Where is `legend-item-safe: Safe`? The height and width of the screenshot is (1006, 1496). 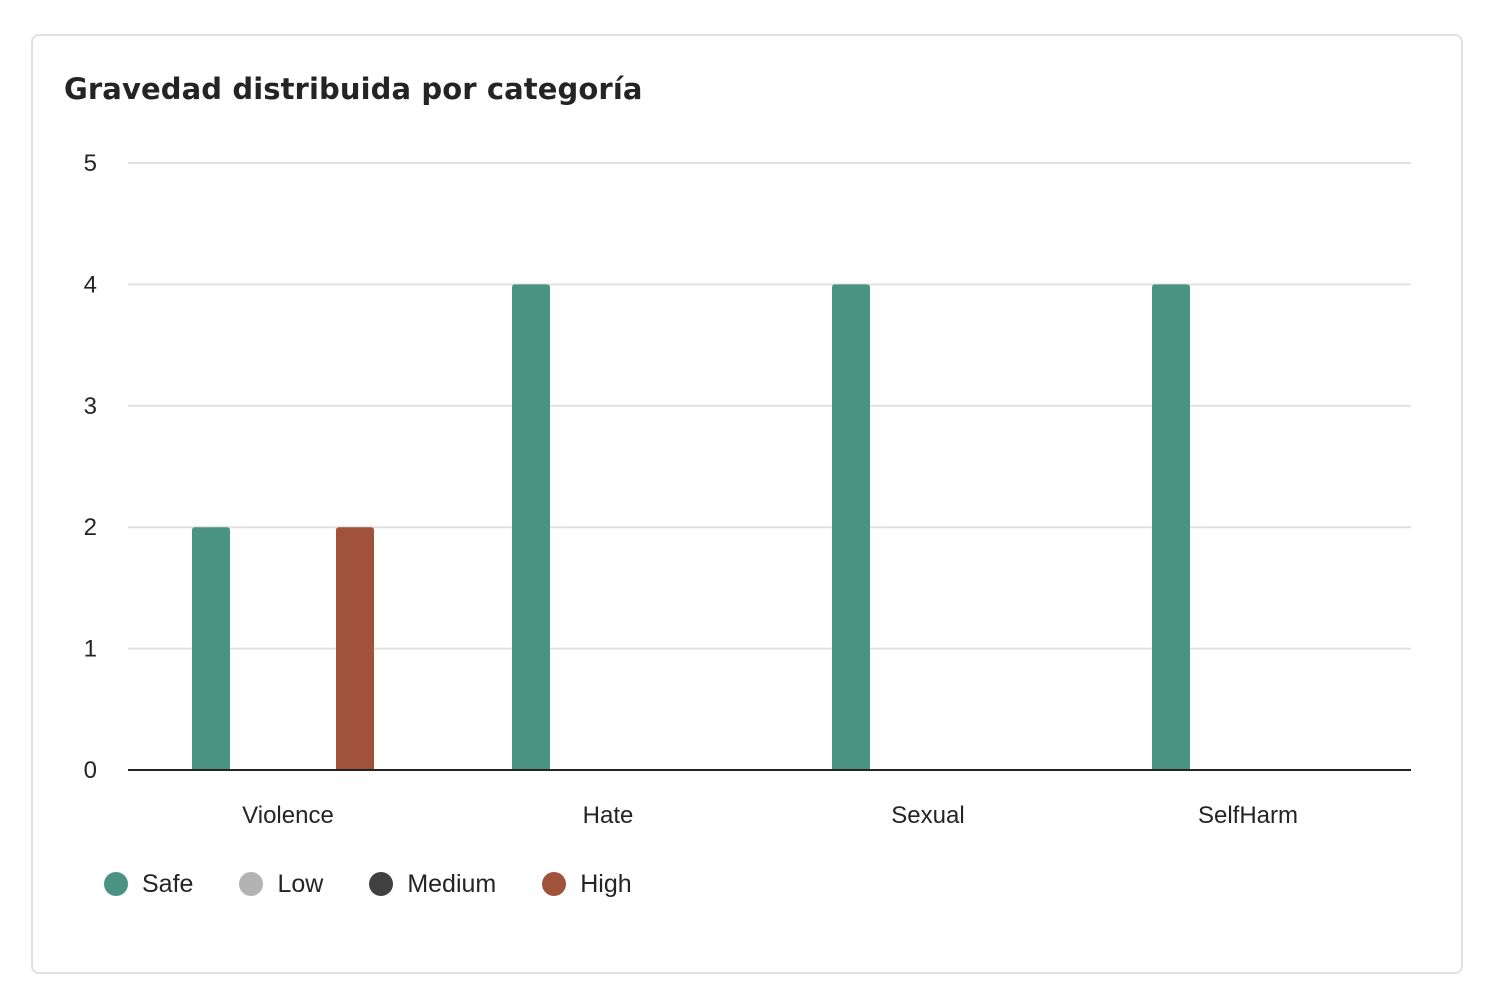 legend-item-safe: Safe is located at coordinates (148, 884).